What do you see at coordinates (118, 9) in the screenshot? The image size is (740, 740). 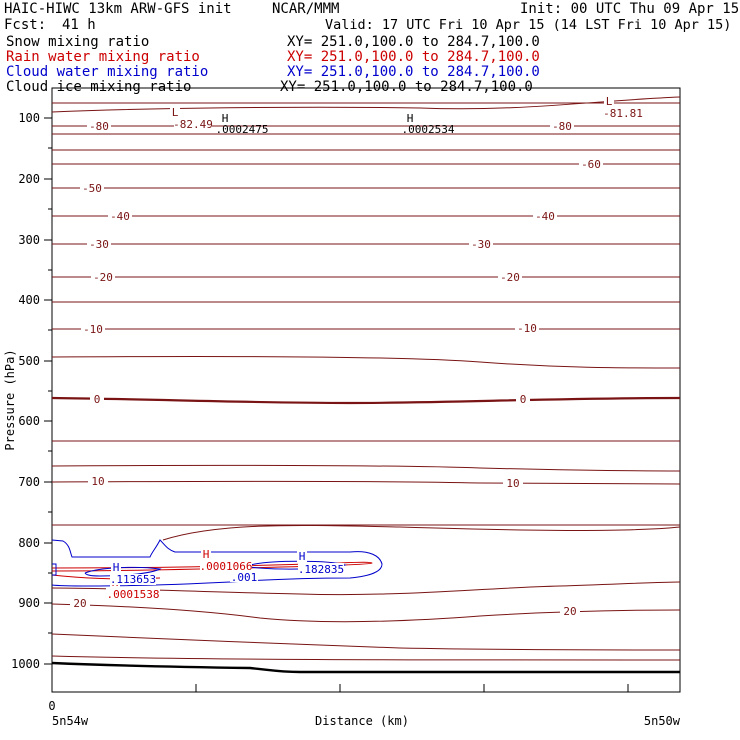 I see `title: HAIC-HIWC 13km ARW-GFS init` at bounding box center [118, 9].